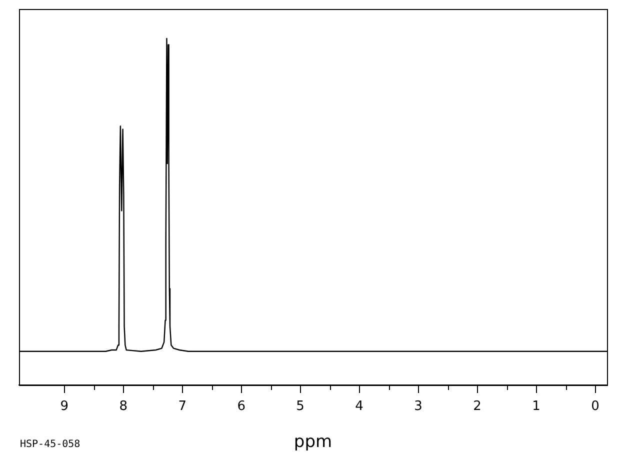 This screenshot has height=455, width=620. I want to click on x-tick-label: 8, so click(123, 406).